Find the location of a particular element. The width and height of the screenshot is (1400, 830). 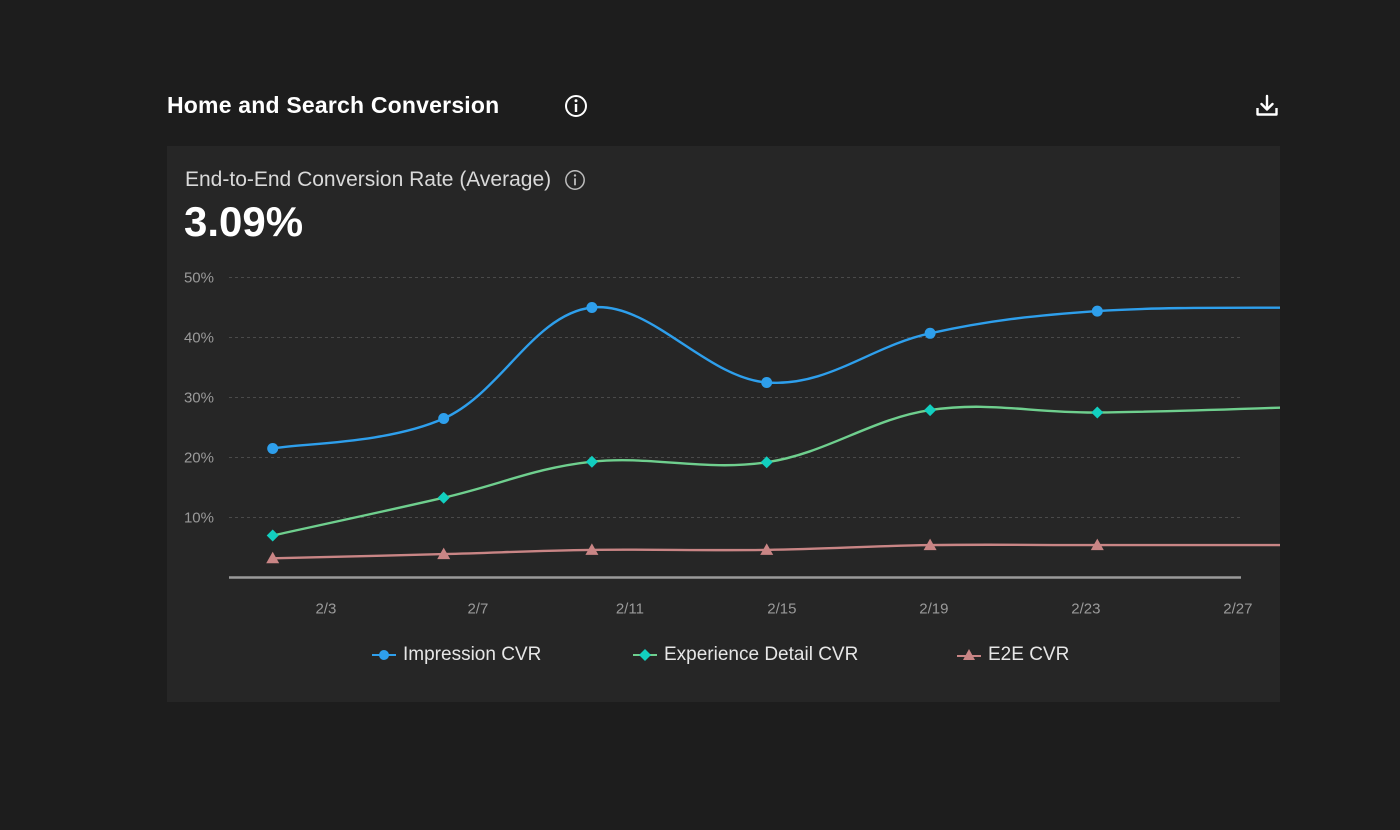

legend-item-experience-detail-cvr: Experience Detail CVR is located at coordinates (745, 655).